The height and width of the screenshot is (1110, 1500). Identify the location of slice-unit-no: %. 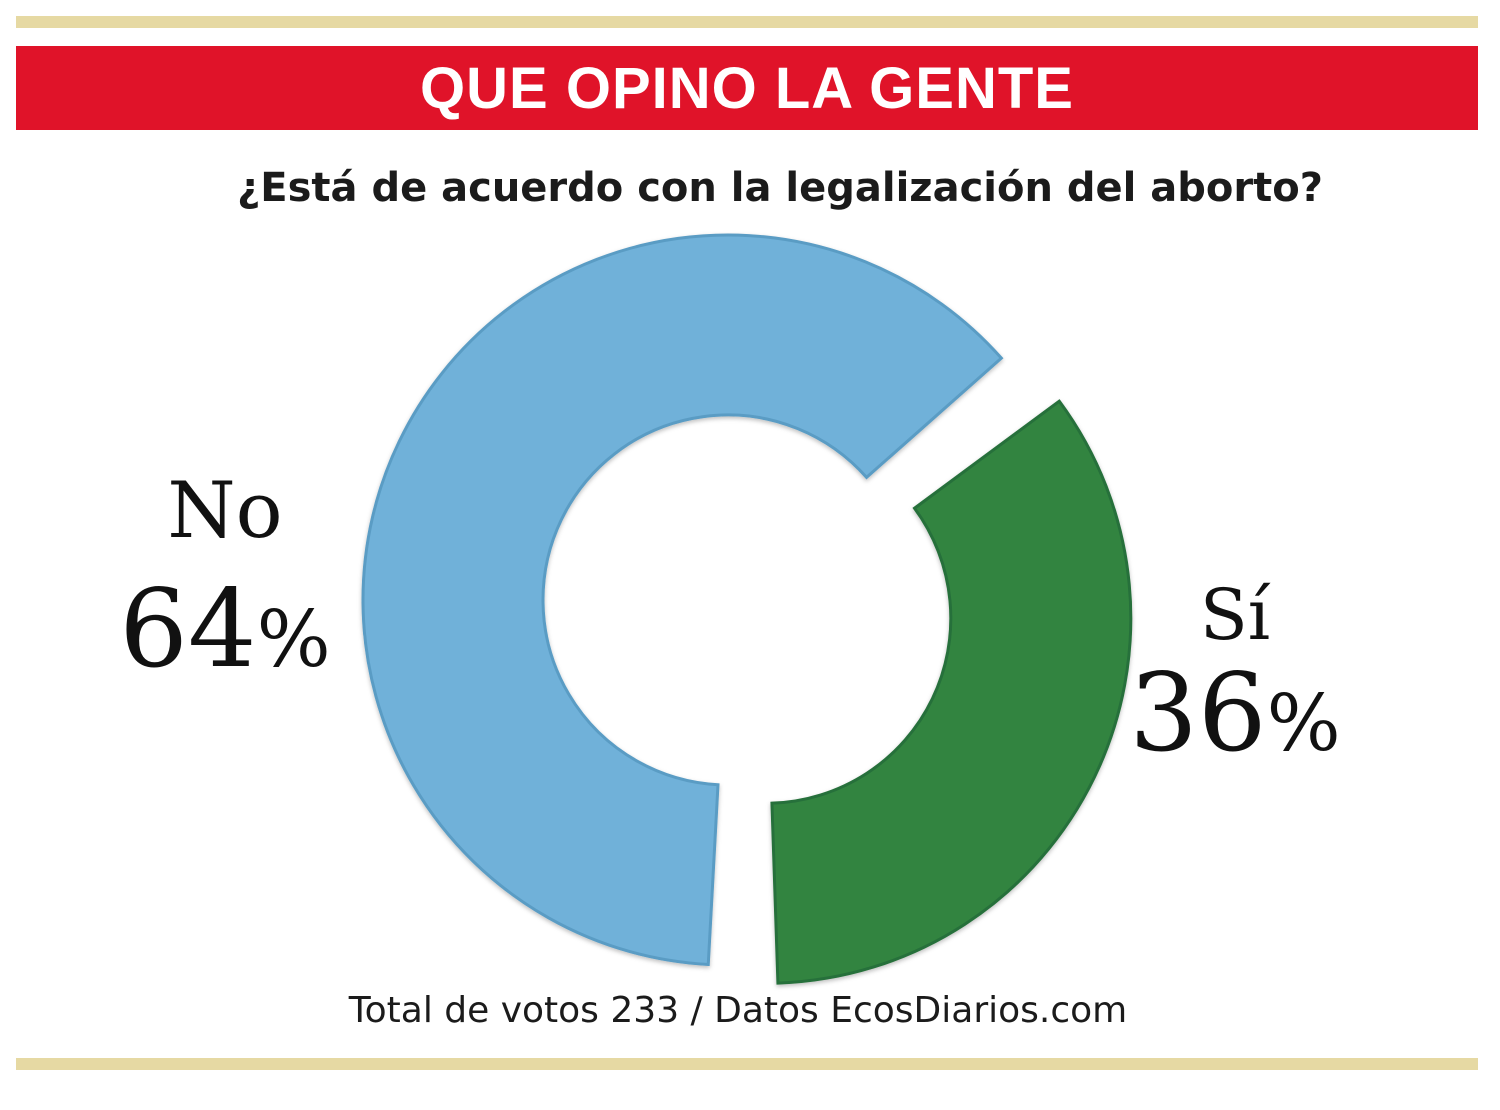
(293, 640).